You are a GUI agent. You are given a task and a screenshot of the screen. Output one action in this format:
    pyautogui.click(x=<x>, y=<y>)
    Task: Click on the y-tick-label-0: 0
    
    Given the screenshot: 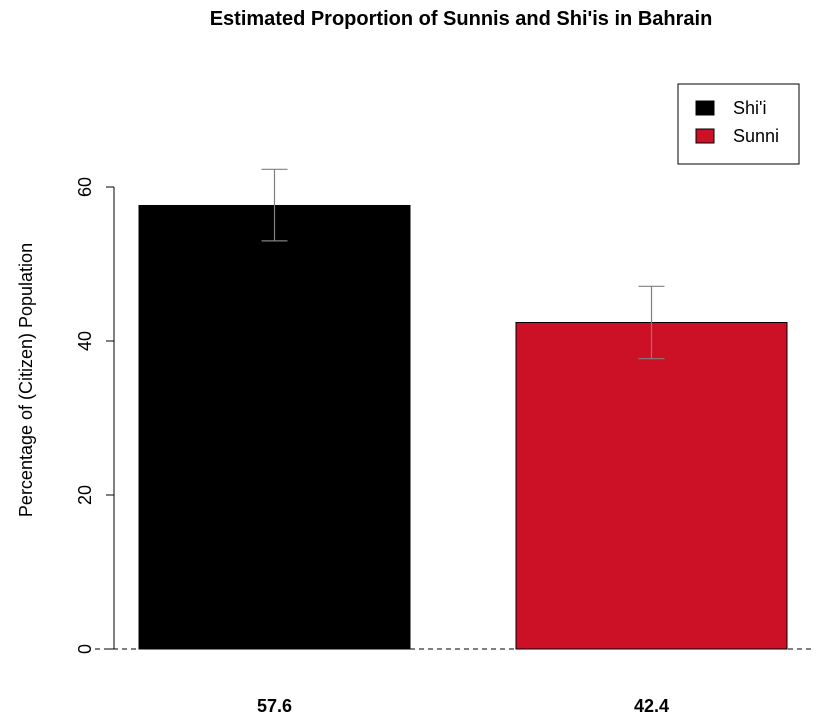 What is the action you would take?
    pyautogui.click(x=85, y=649)
    